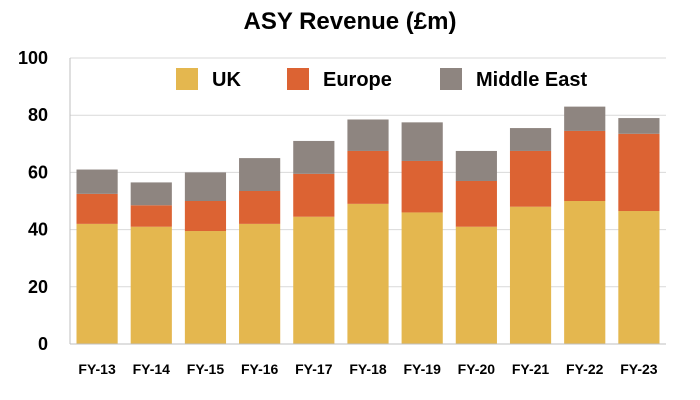  What do you see at coordinates (38, 172) in the screenshot?
I see `y-tick-label: 60` at bounding box center [38, 172].